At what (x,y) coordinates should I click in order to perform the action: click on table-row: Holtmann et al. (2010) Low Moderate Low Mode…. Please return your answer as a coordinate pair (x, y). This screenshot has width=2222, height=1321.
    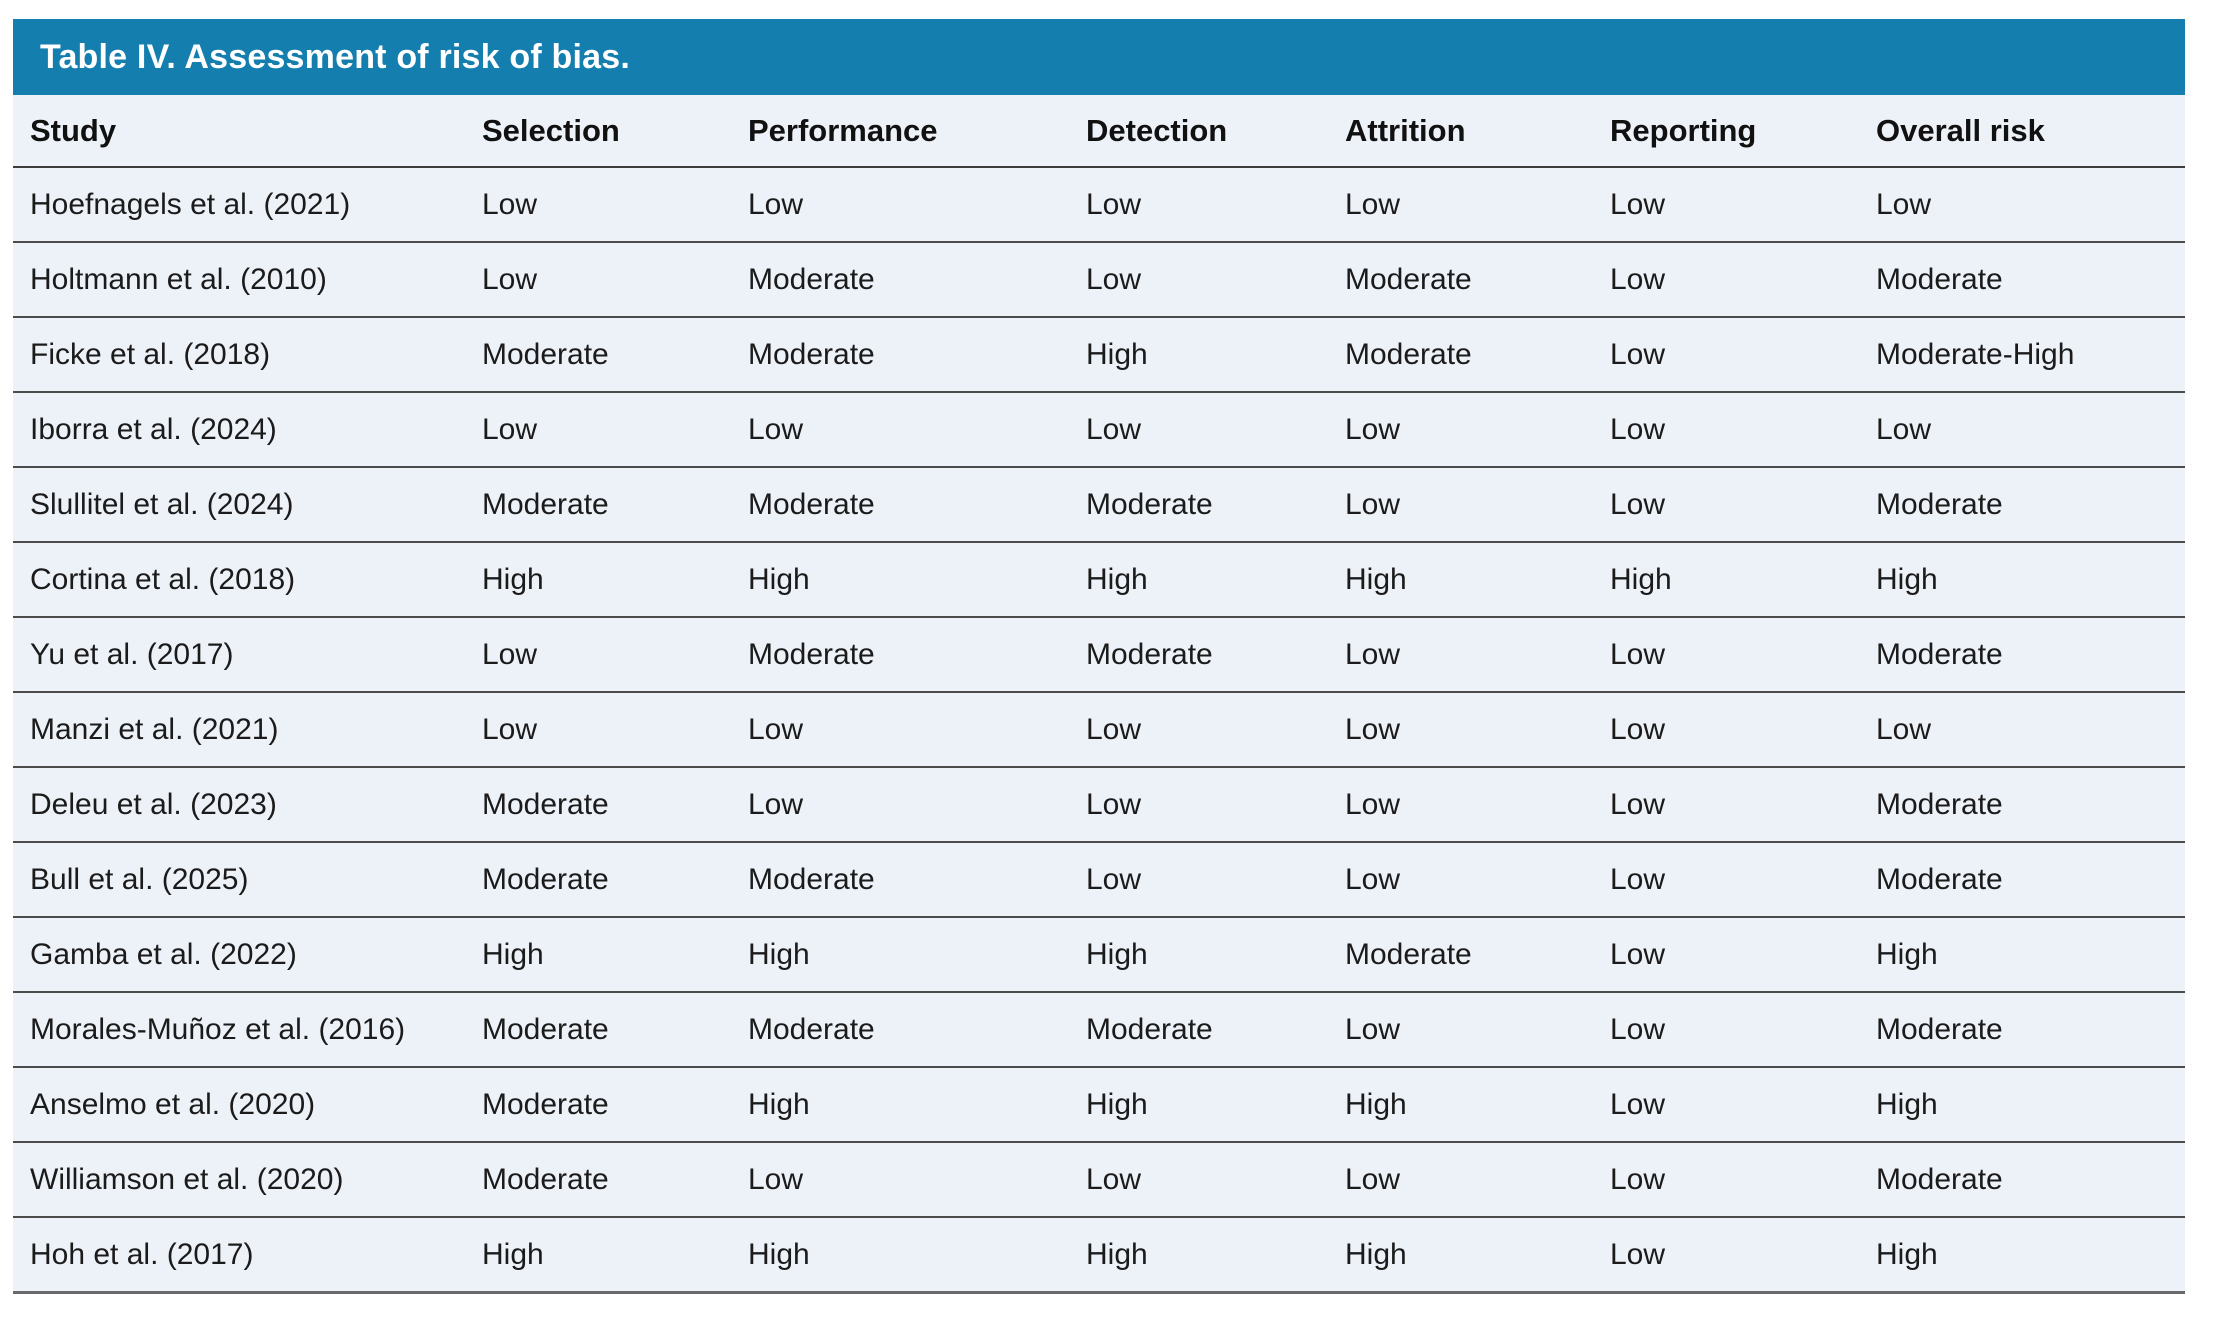
    Looking at the image, I should click on (1099, 280).